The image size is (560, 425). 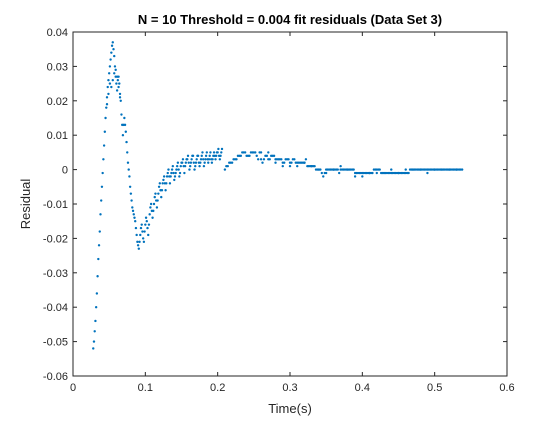 I want to click on y-tick-label: 0, so click(x=65, y=171).